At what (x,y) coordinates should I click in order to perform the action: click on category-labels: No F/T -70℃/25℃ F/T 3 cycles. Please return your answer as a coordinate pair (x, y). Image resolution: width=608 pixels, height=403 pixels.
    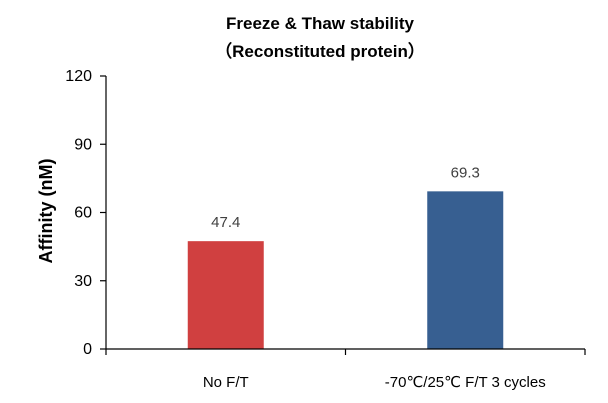
    Looking at the image, I should click on (374, 382).